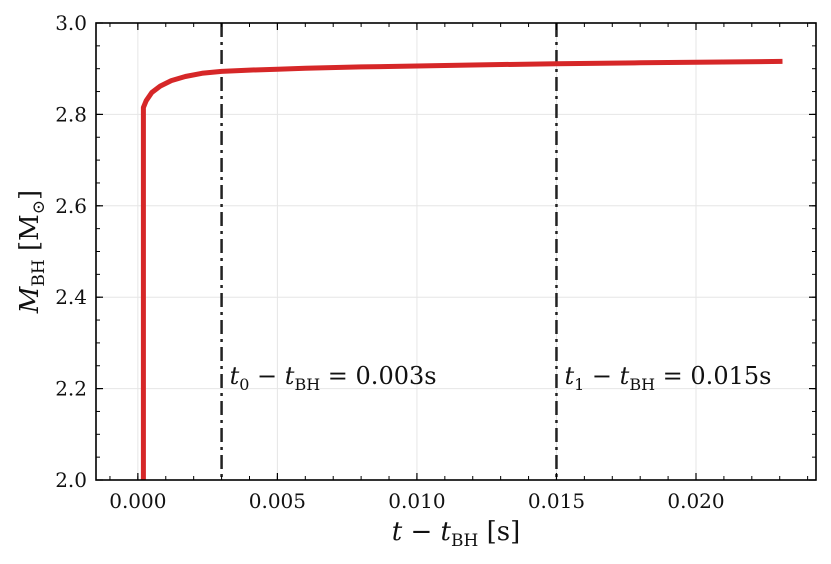  What do you see at coordinates (32, 252) in the screenshot?
I see `y-axis-title: MBH [M⊙]` at bounding box center [32, 252].